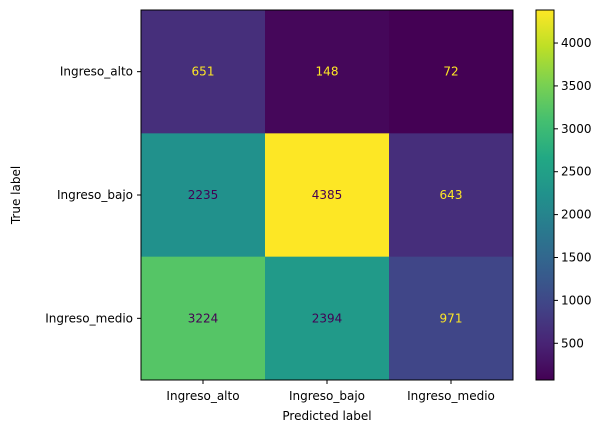 The width and height of the screenshot is (608, 437). I want to click on colorbar-tick-label: 1000, so click(576, 300).